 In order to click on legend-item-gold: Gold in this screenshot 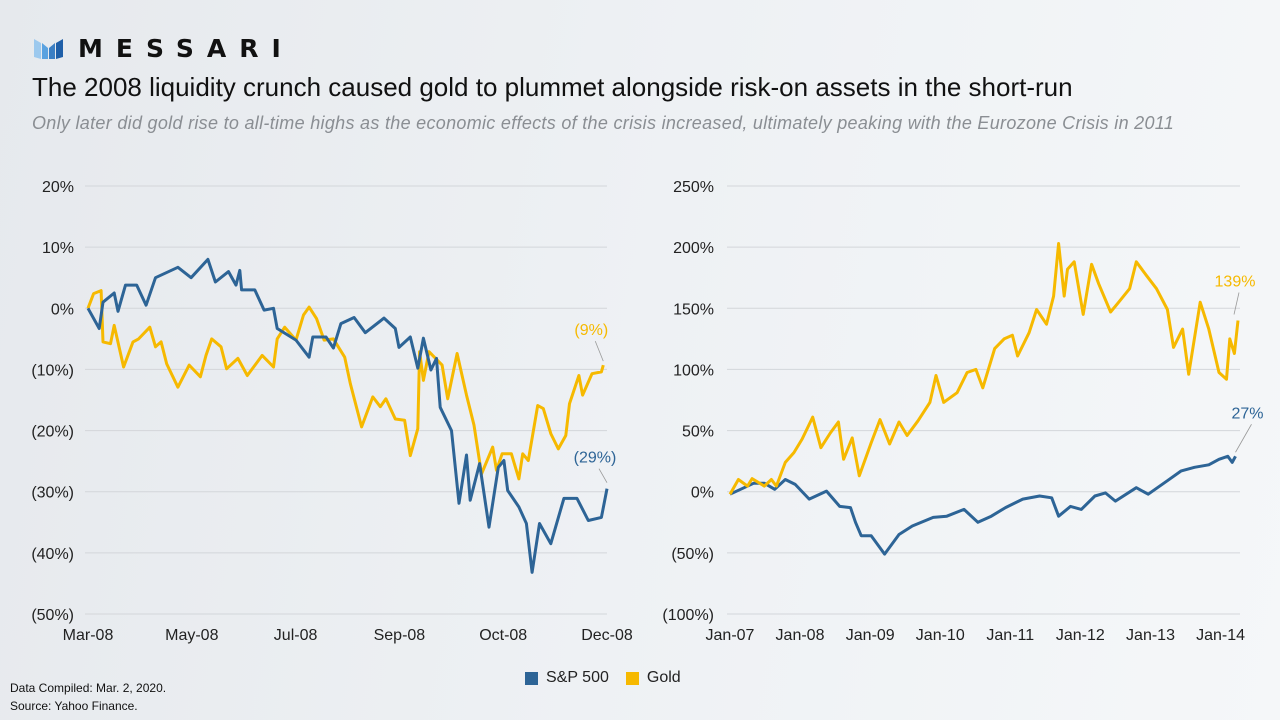, I will do `click(653, 678)`.